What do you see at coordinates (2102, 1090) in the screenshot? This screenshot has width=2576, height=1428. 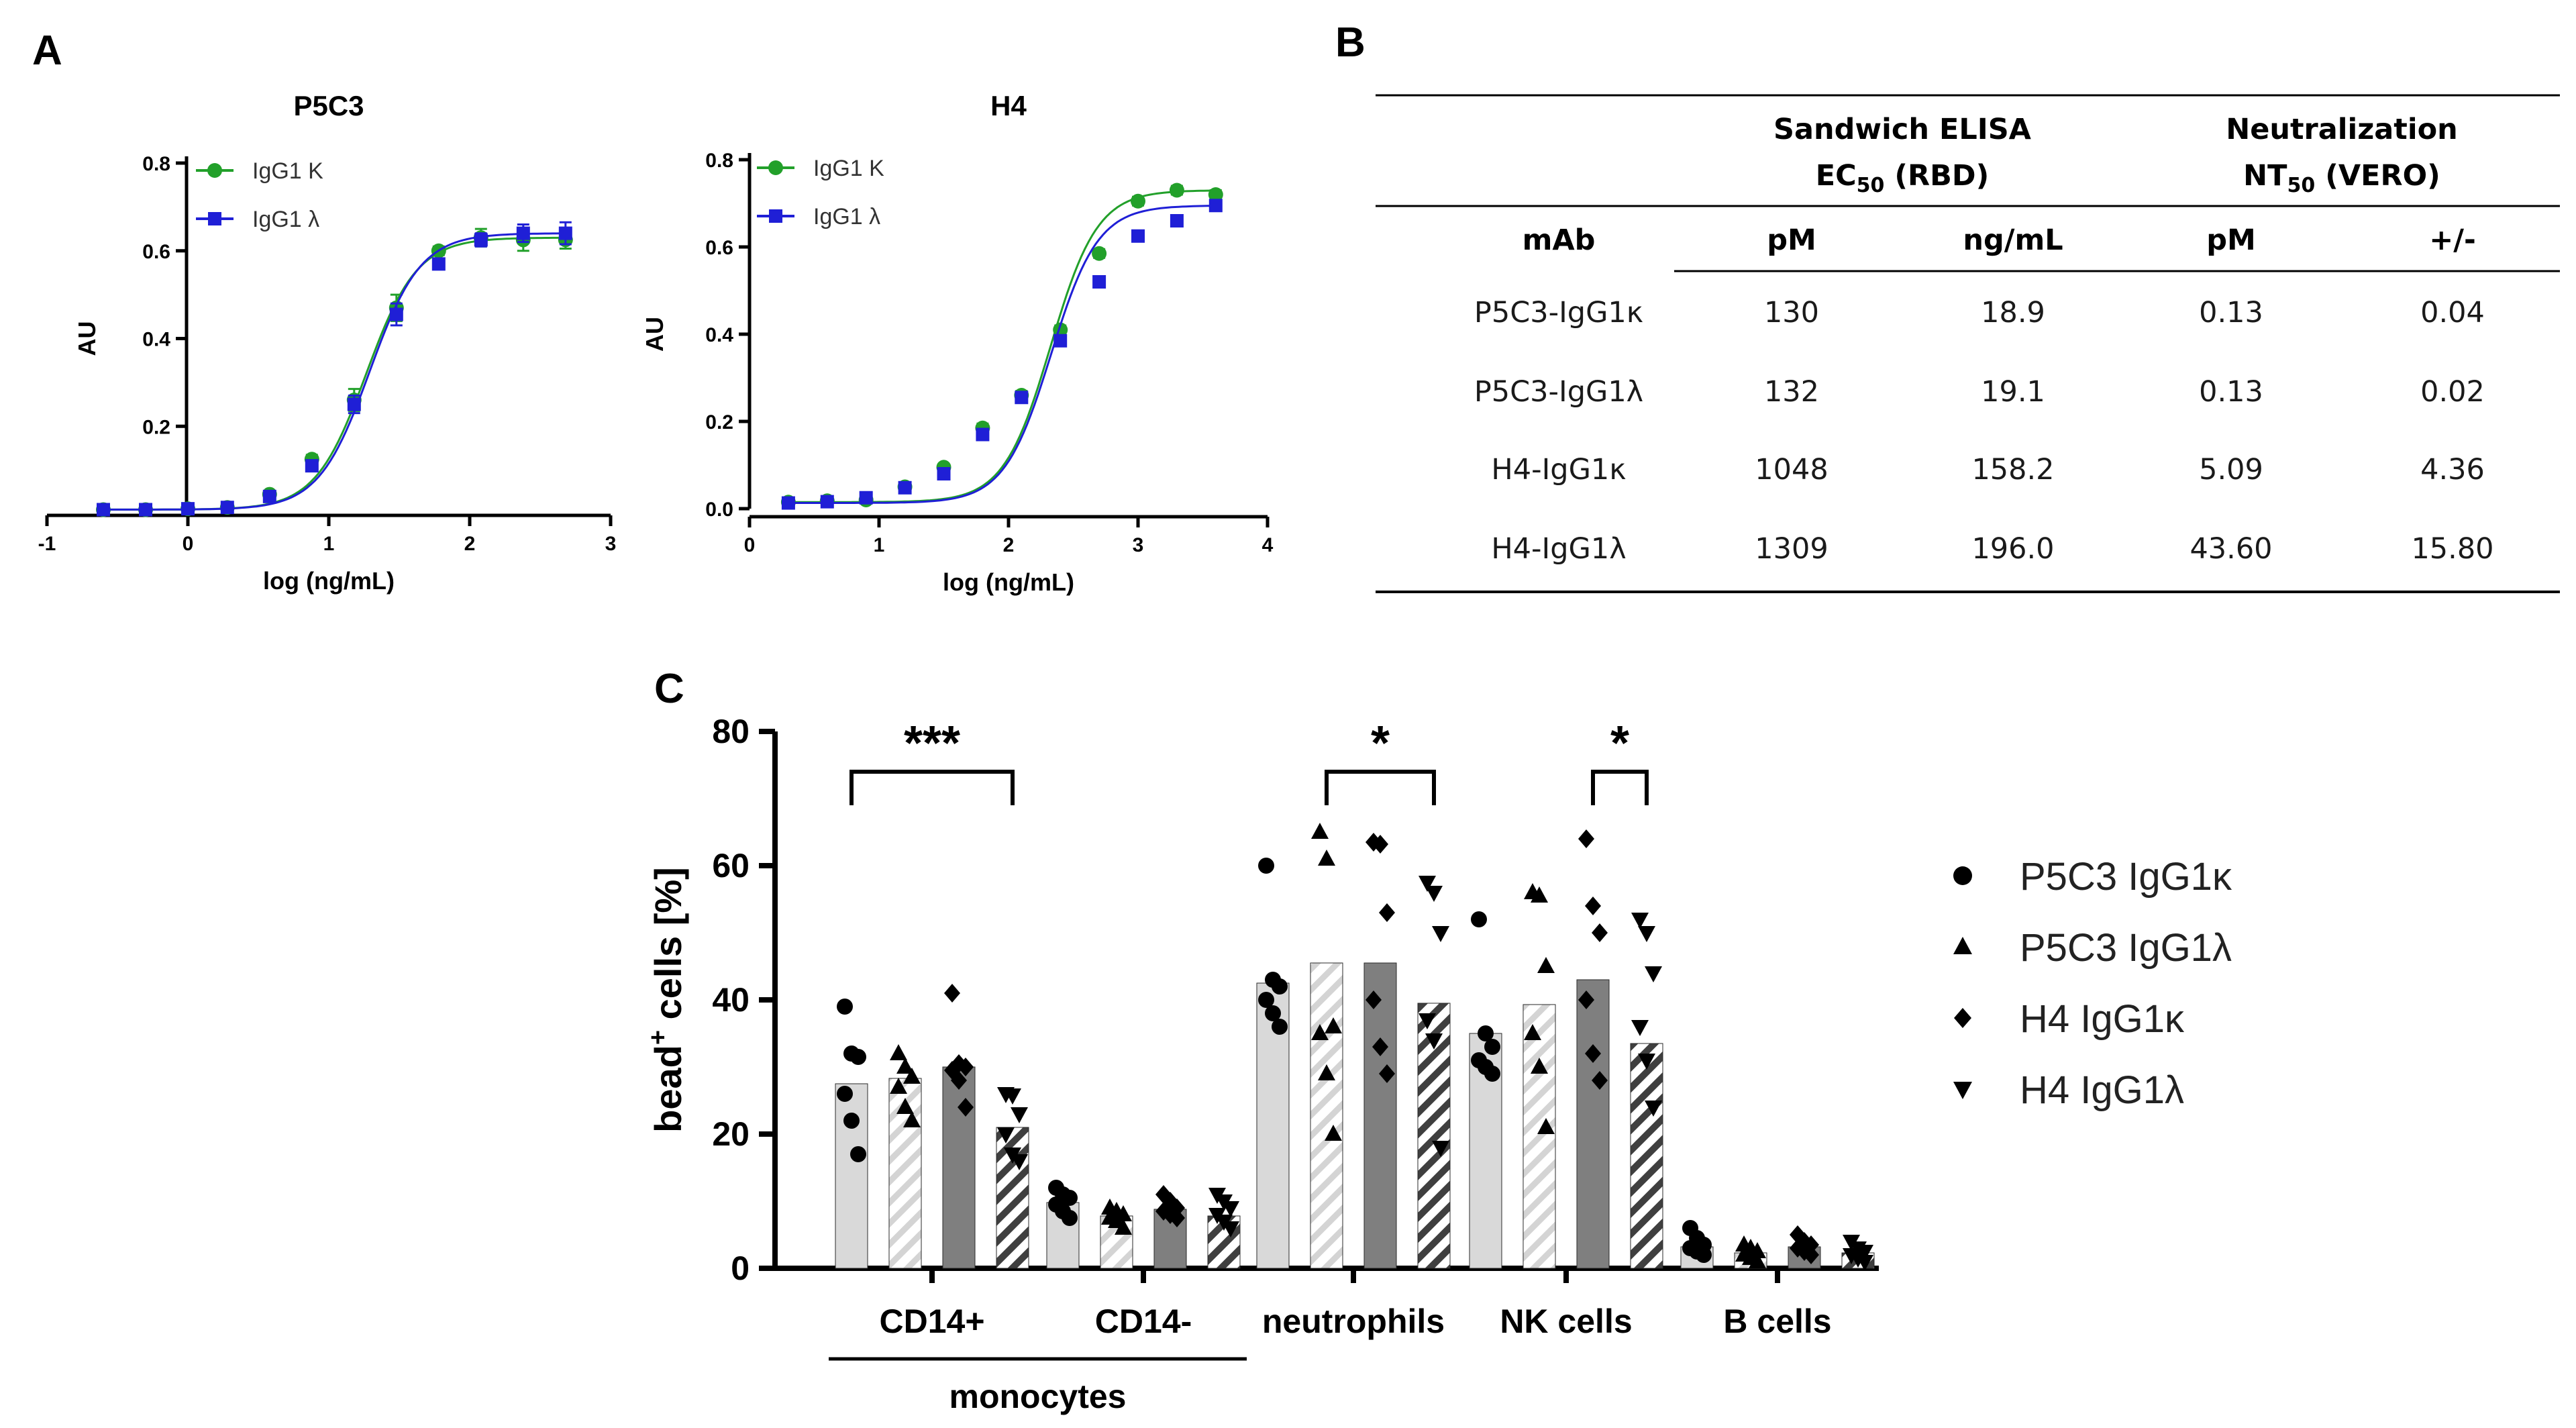 I see `legend-label: H4 IgG1λ` at bounding box center [2102, 1090].